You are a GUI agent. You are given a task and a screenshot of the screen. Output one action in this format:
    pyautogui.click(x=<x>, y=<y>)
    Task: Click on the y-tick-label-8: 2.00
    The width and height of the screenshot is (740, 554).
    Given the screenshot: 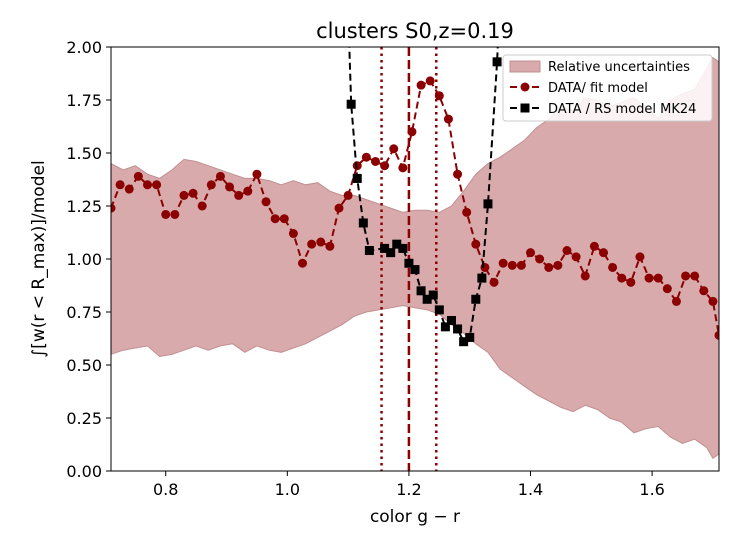 What is the action you would take?
    pyautogui.click(x=84, y=47)
    